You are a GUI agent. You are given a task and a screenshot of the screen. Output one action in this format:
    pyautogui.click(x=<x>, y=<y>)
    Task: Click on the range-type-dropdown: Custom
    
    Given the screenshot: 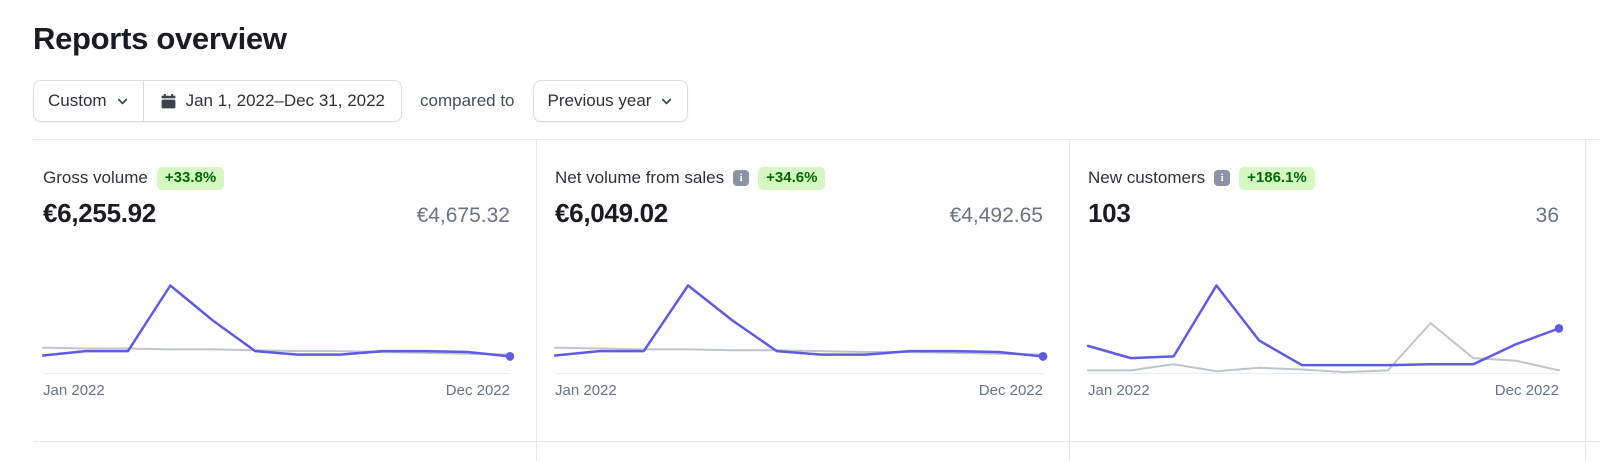 What is the action you would take?
    pyautogui.click(x=88, y=101)
    